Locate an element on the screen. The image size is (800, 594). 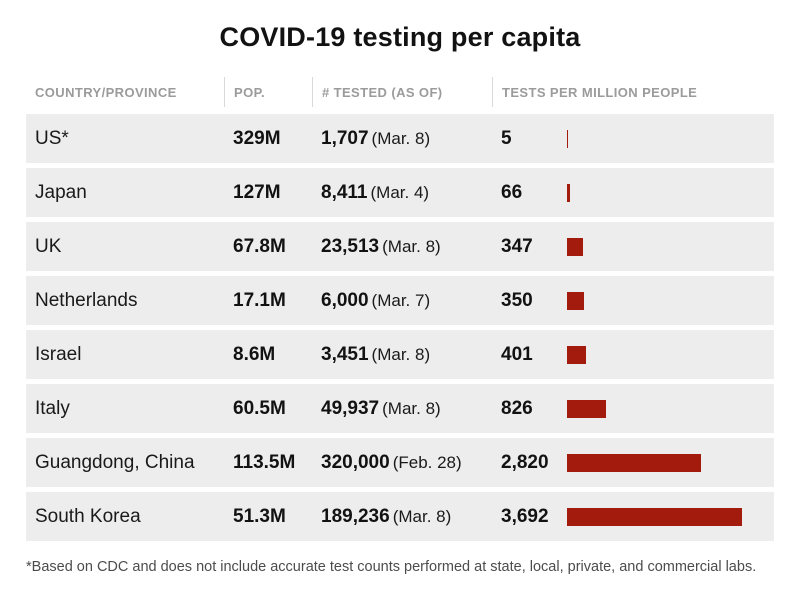
table-row: US* 329M 1,707 (Mar. 8) 5 is located at coordinates (400, 138).